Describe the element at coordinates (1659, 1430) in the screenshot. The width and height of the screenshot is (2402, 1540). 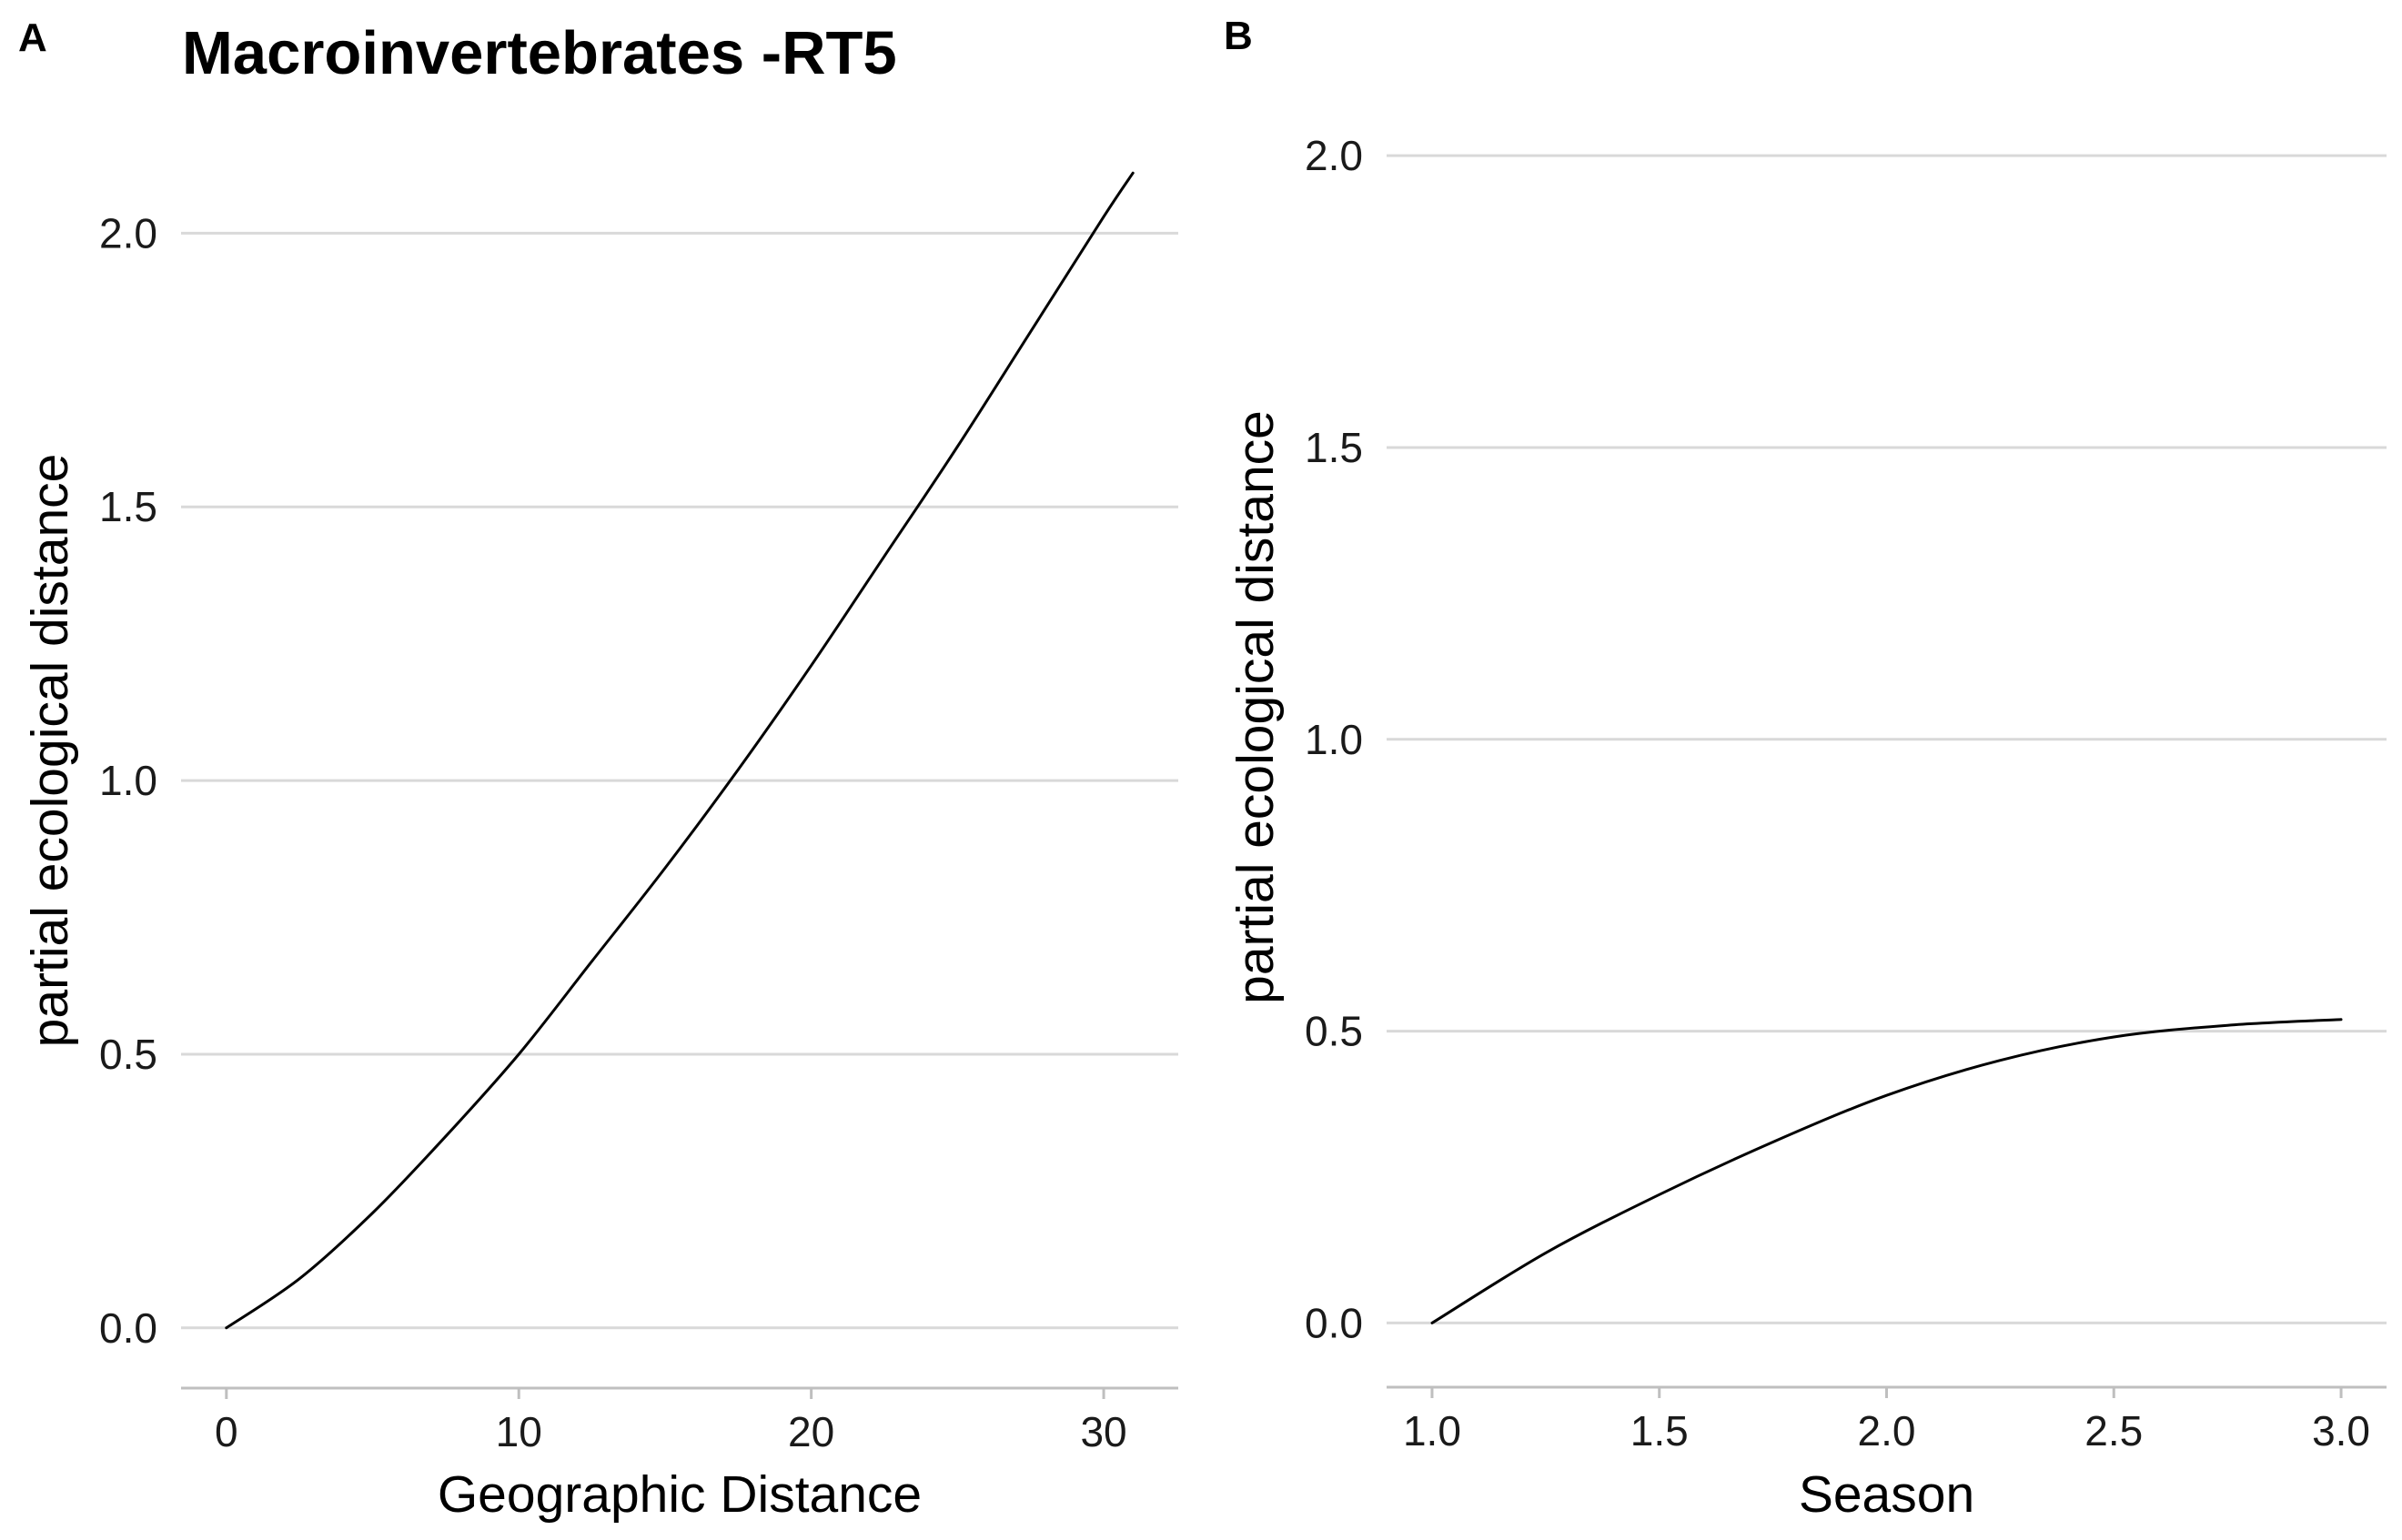
I see `x-tick-label: 1.5` at that location.